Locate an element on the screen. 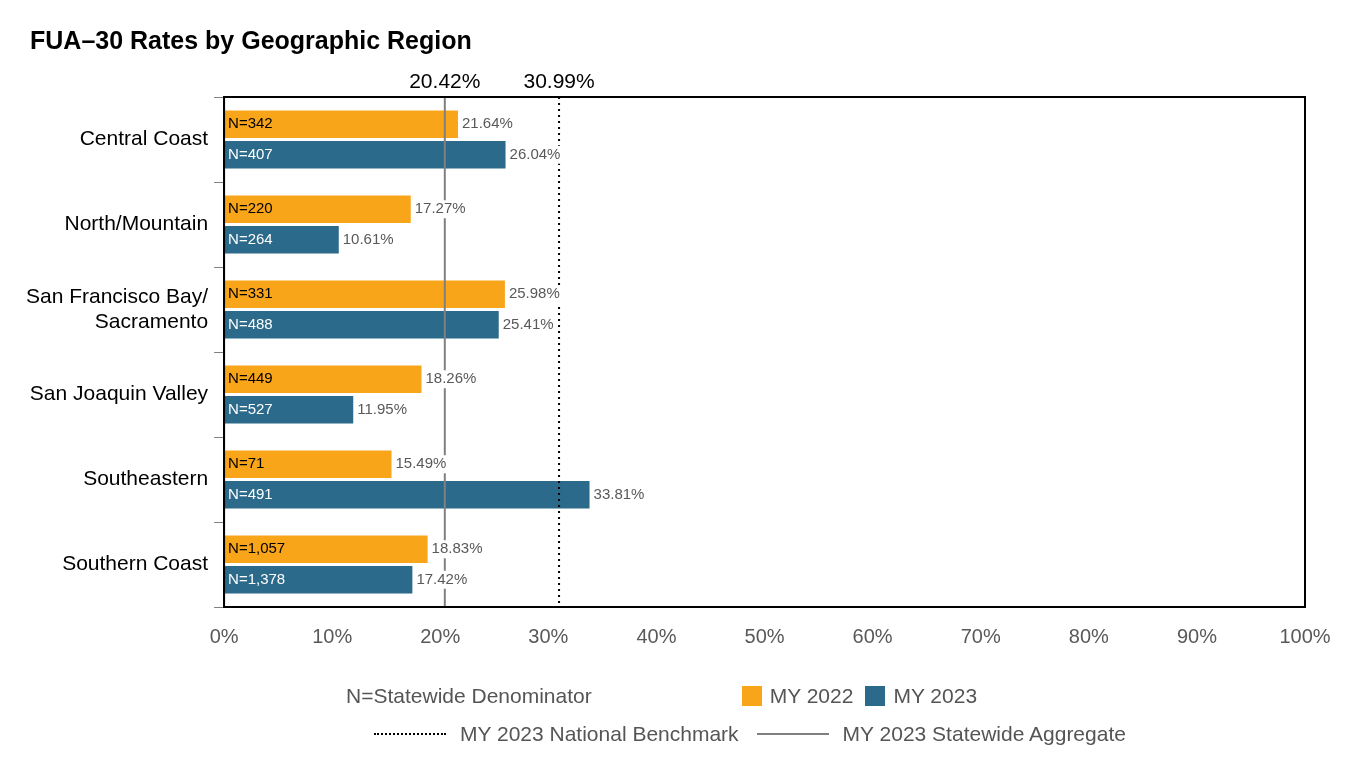 This screenshot has height=769, width=1351. annotation: N=220 is located at coordinates (250, 208).